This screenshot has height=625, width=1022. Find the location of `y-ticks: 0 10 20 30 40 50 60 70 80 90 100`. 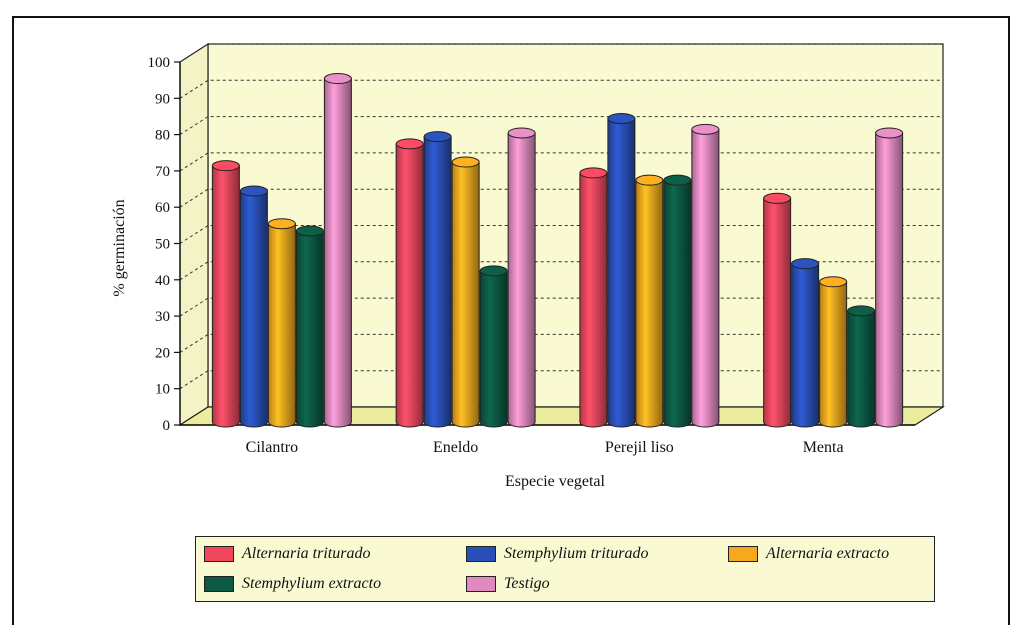

y-ticks: 0 10 20 30 40 50 60 70 80 90 100 is located at coordinates (164, 244).